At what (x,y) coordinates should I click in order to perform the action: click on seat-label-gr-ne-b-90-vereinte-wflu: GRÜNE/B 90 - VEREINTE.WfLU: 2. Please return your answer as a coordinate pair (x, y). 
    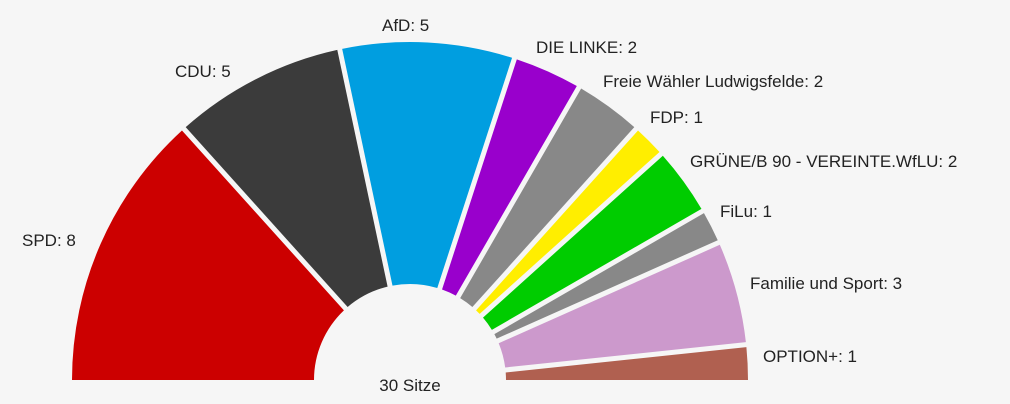
    Looking at the image, I should click on (823, 161).